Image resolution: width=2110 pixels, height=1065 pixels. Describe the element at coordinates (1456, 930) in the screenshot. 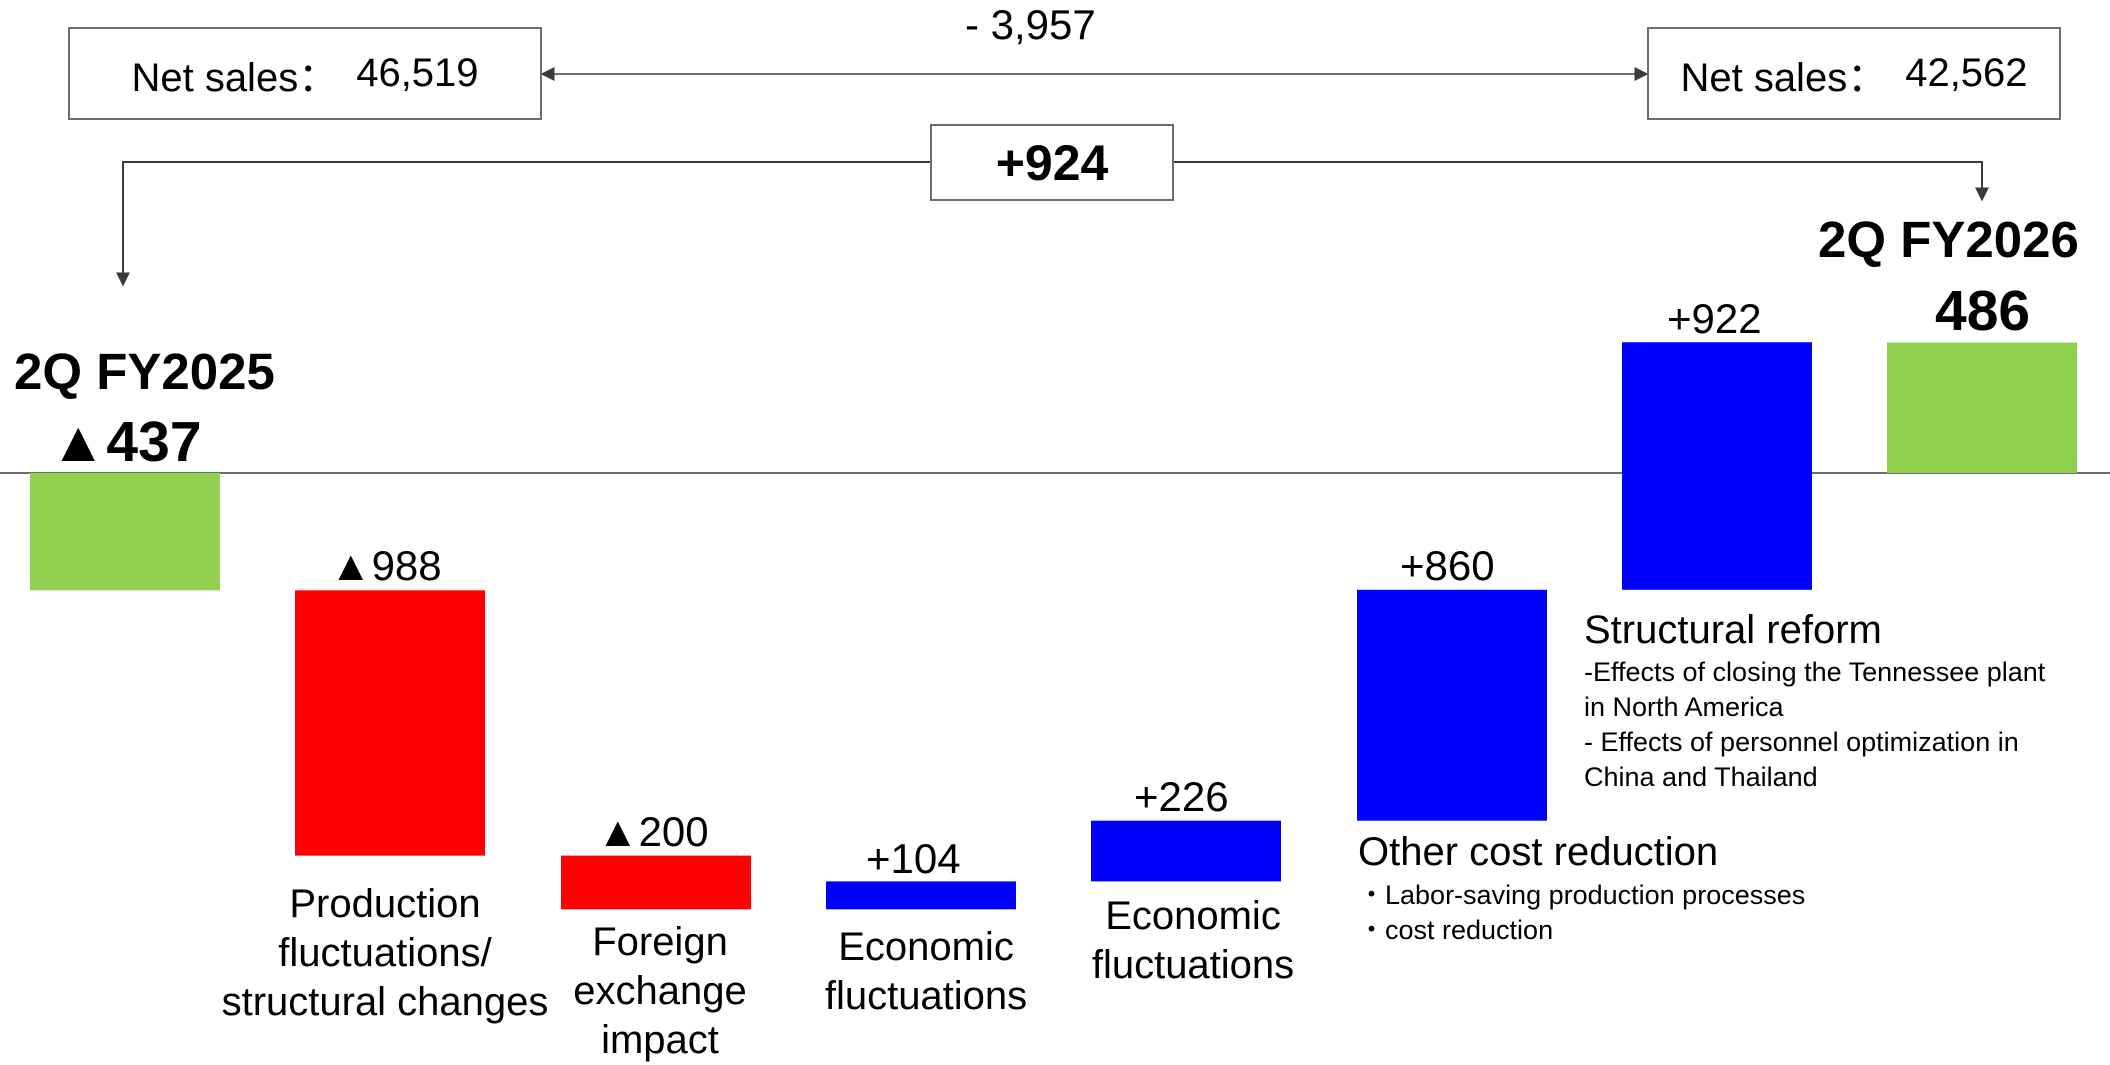

I see `note-line: ・cost reduction` at that location.